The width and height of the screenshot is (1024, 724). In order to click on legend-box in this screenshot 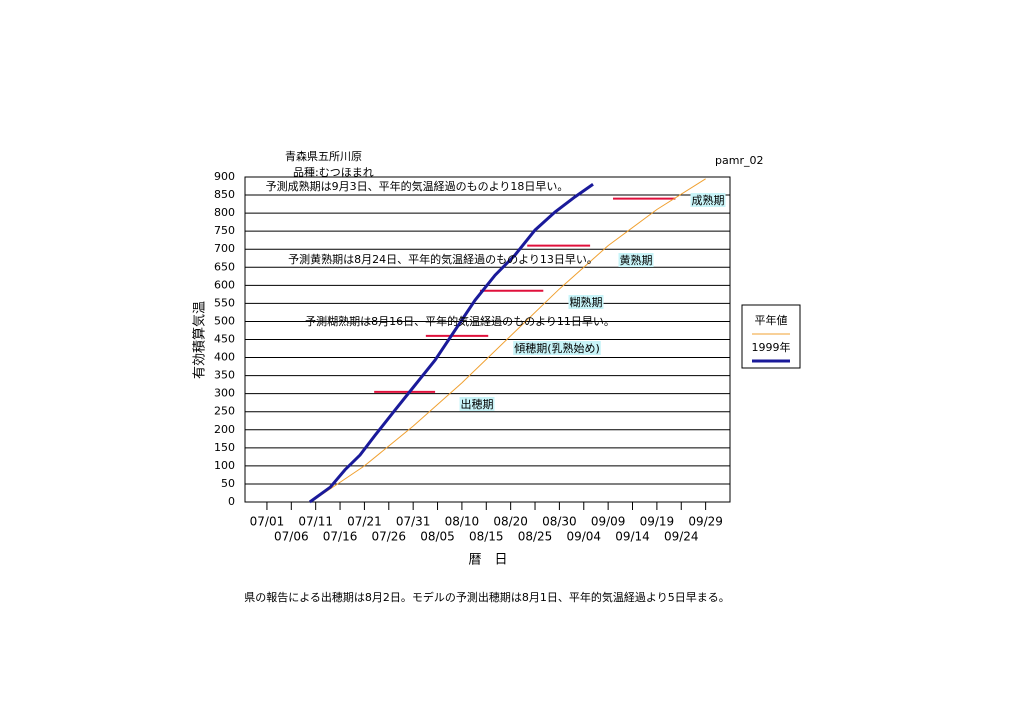, I will do `click(771, 336)`.